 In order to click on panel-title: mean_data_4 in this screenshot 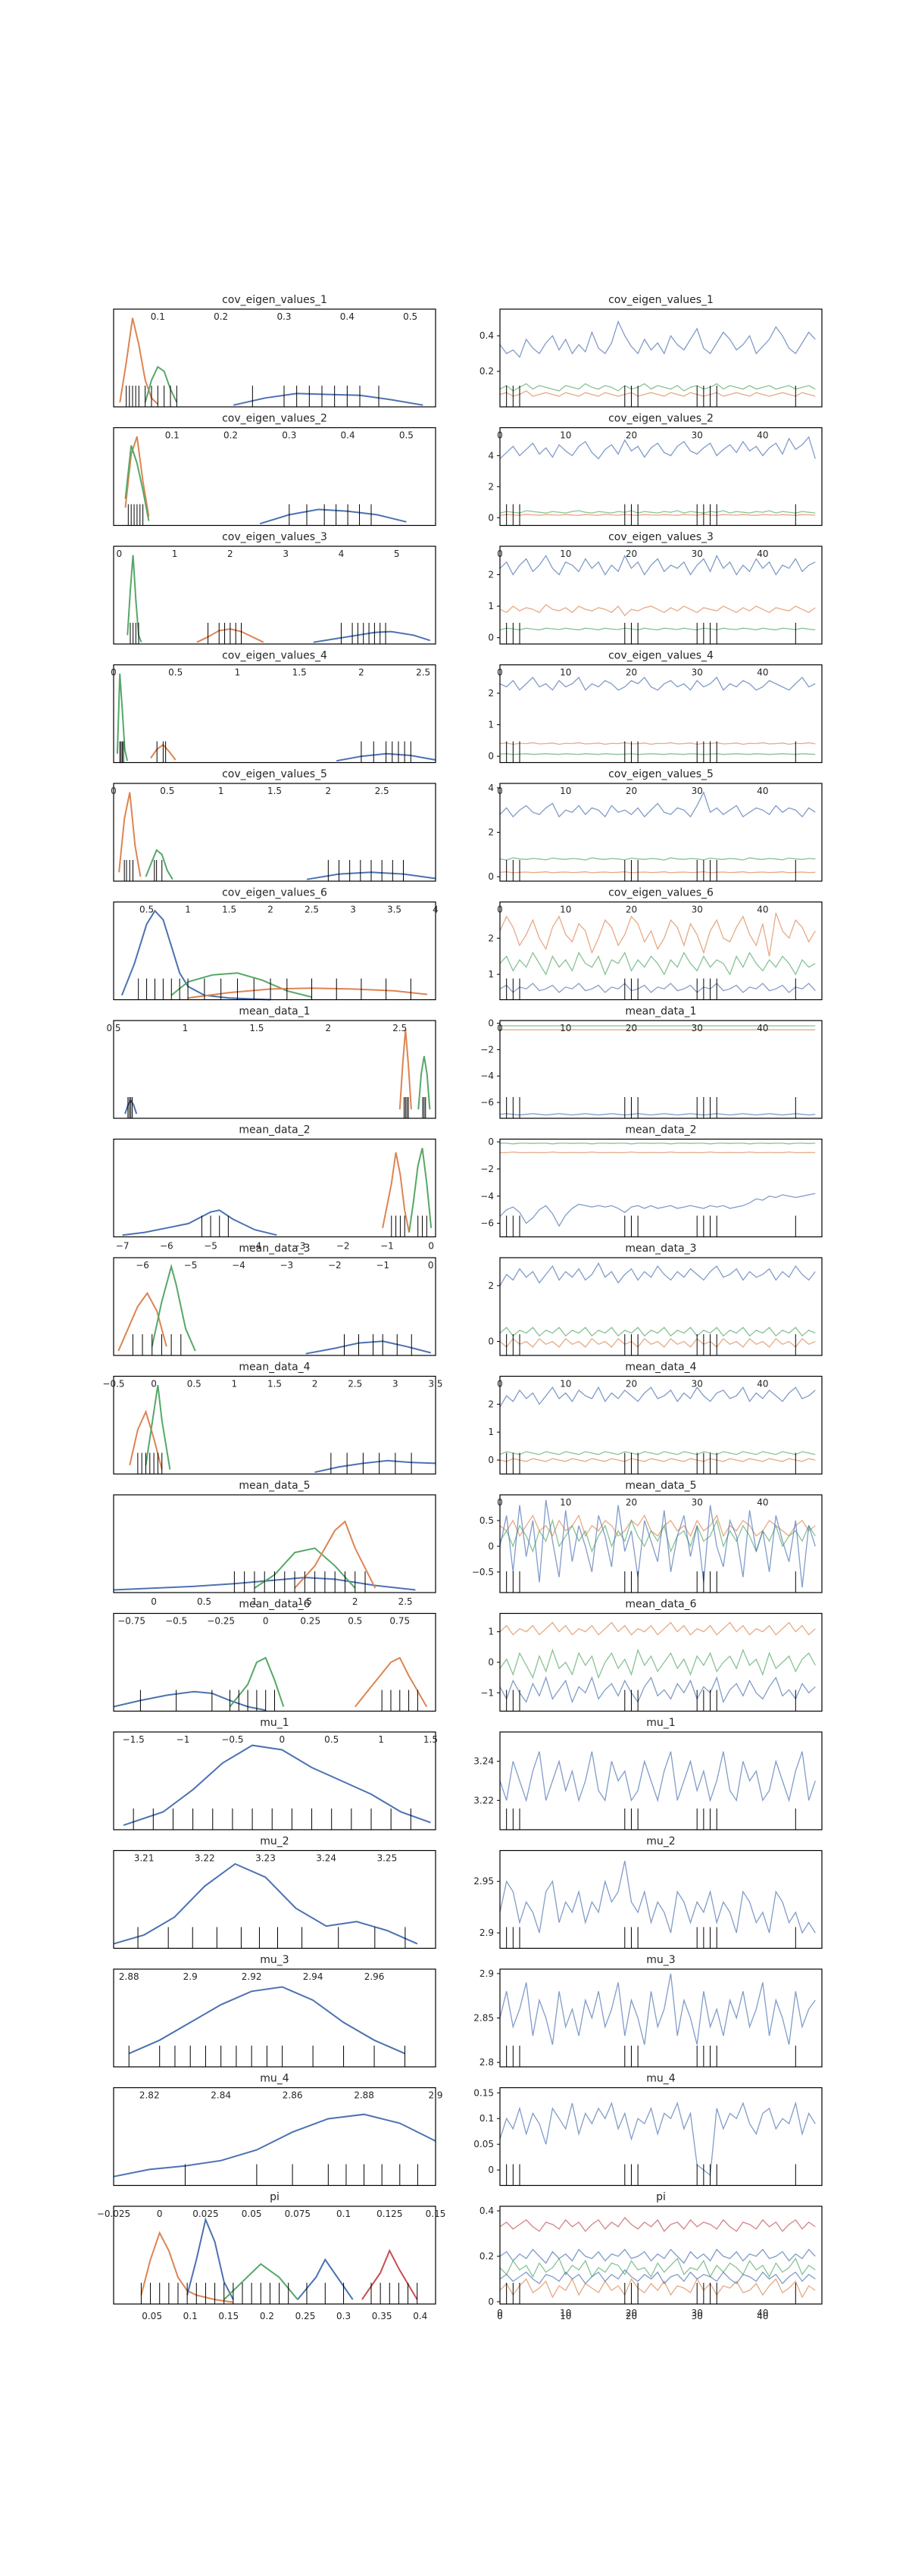, I will do `click(274, 1367)`.